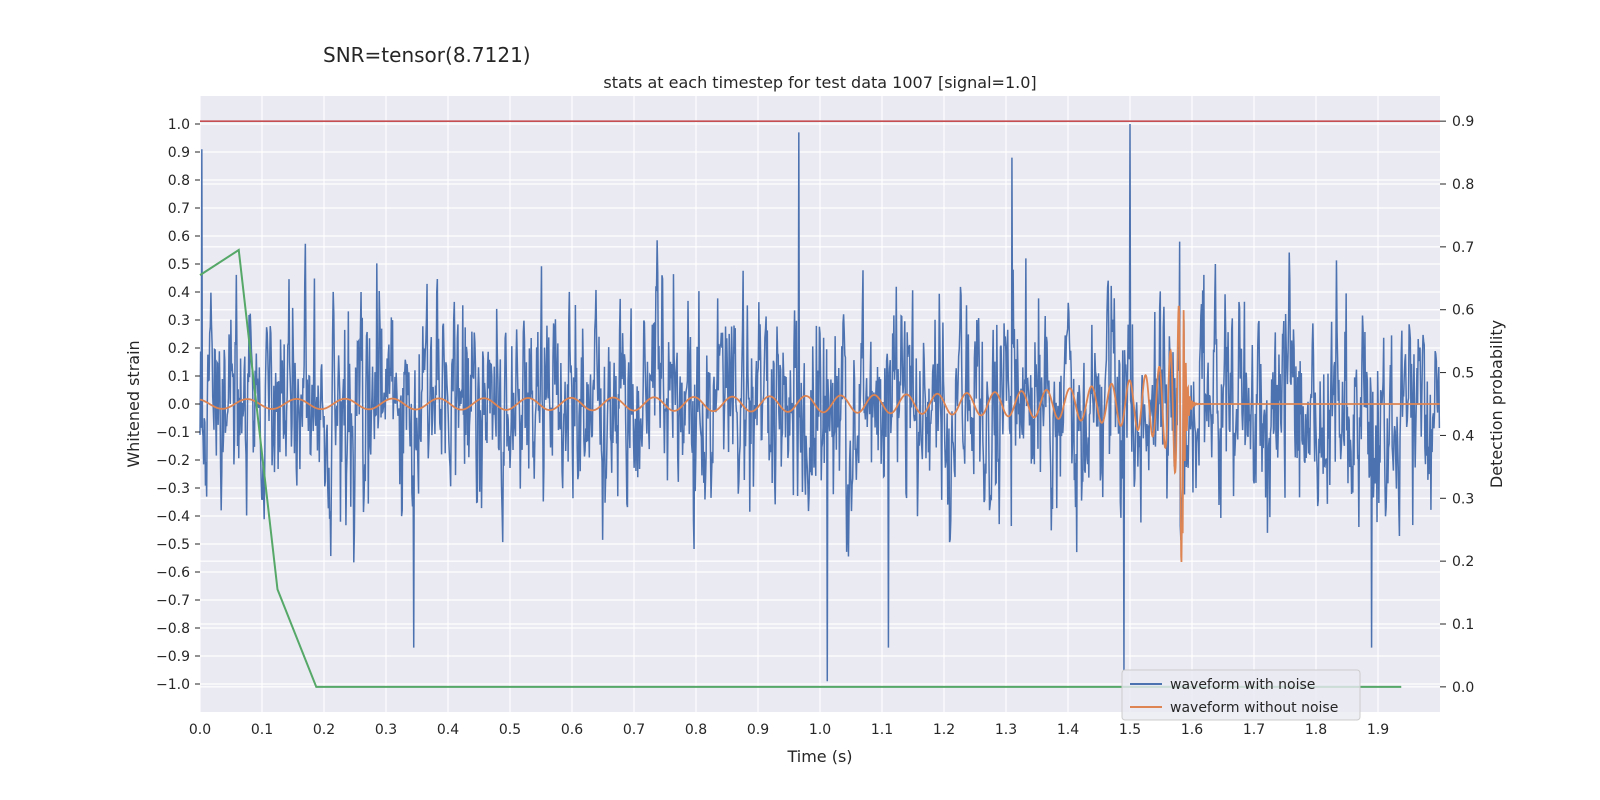 The height and width of the screenshot is (800, 1600). I want to click on y-tick-label-left: 0.0, so click(179, 405).